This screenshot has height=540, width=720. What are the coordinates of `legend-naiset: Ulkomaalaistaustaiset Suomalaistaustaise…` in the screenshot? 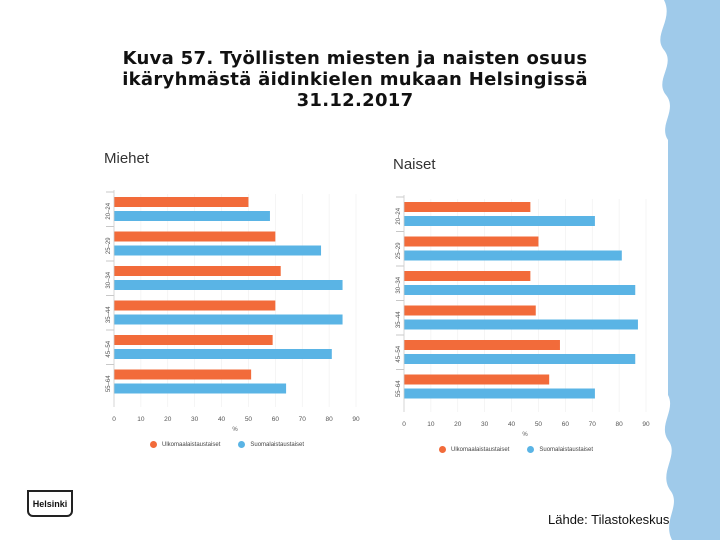 It's located at (525, 449).